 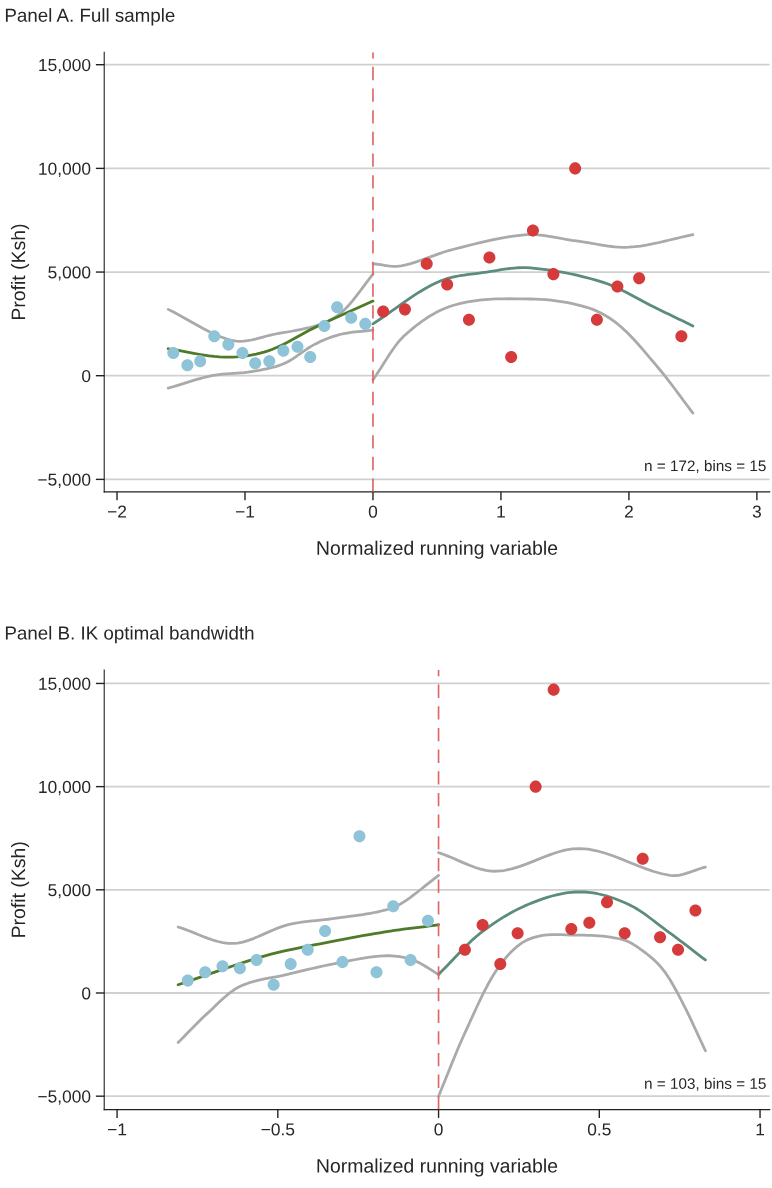 I want to click on x-tick-label: −0.5, so click(x=278, y=1129).